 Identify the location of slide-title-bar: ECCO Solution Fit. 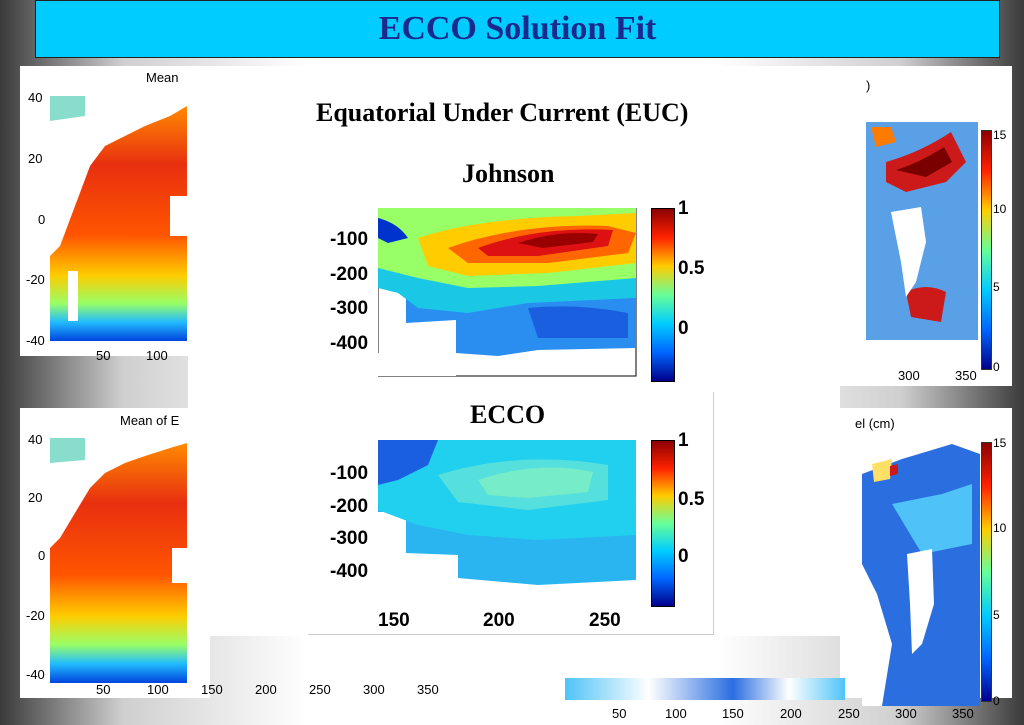
(517, 29).